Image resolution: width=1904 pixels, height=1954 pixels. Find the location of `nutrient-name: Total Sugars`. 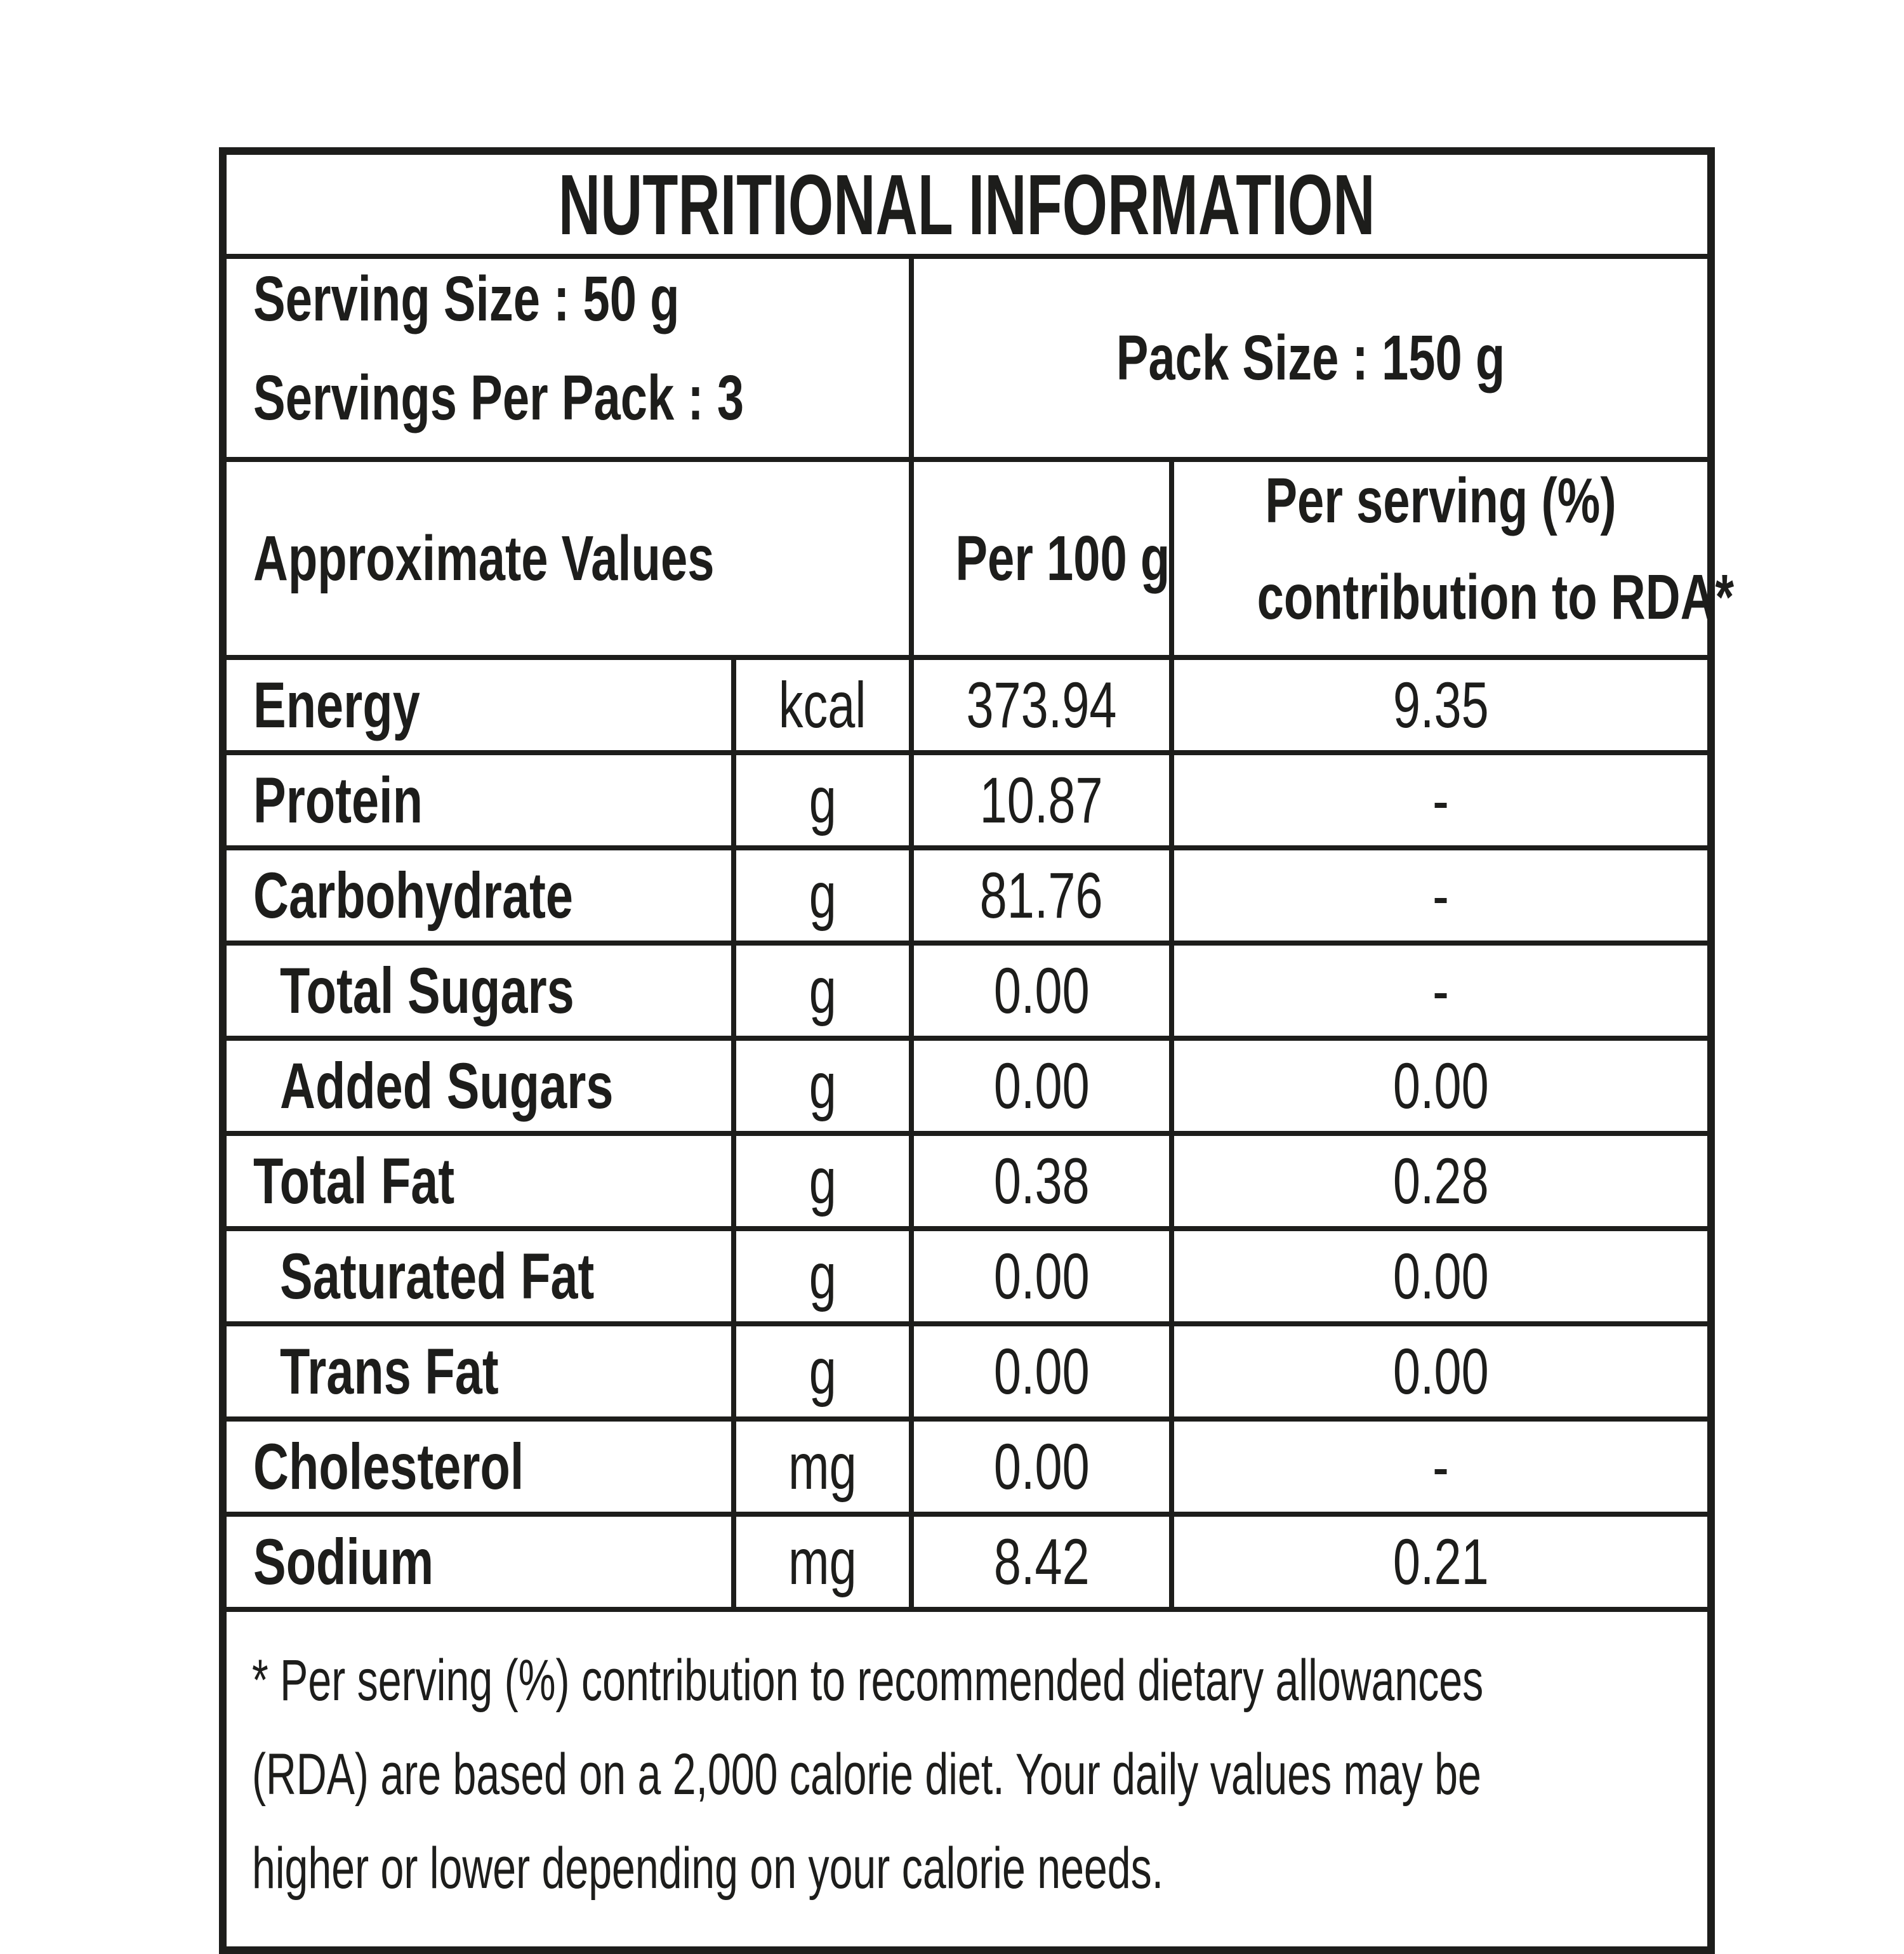

nutrient-name: Total Sugars is located at coordinates (478, 991).